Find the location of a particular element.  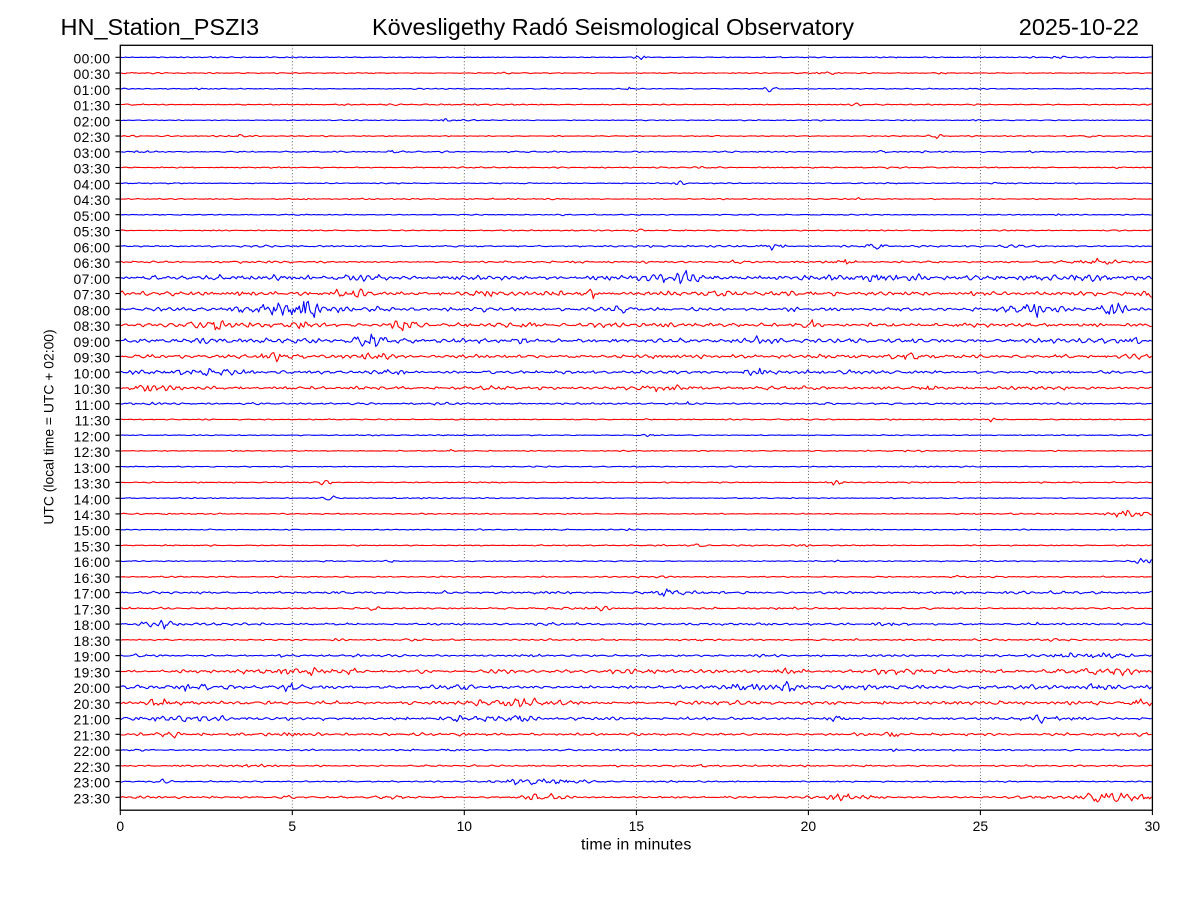

svg-text: 04:00 is located at coordinates (91, 184).